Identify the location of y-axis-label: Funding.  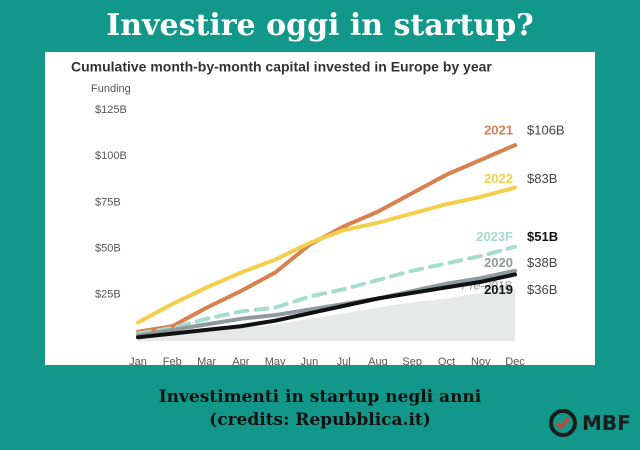
(111, 89).